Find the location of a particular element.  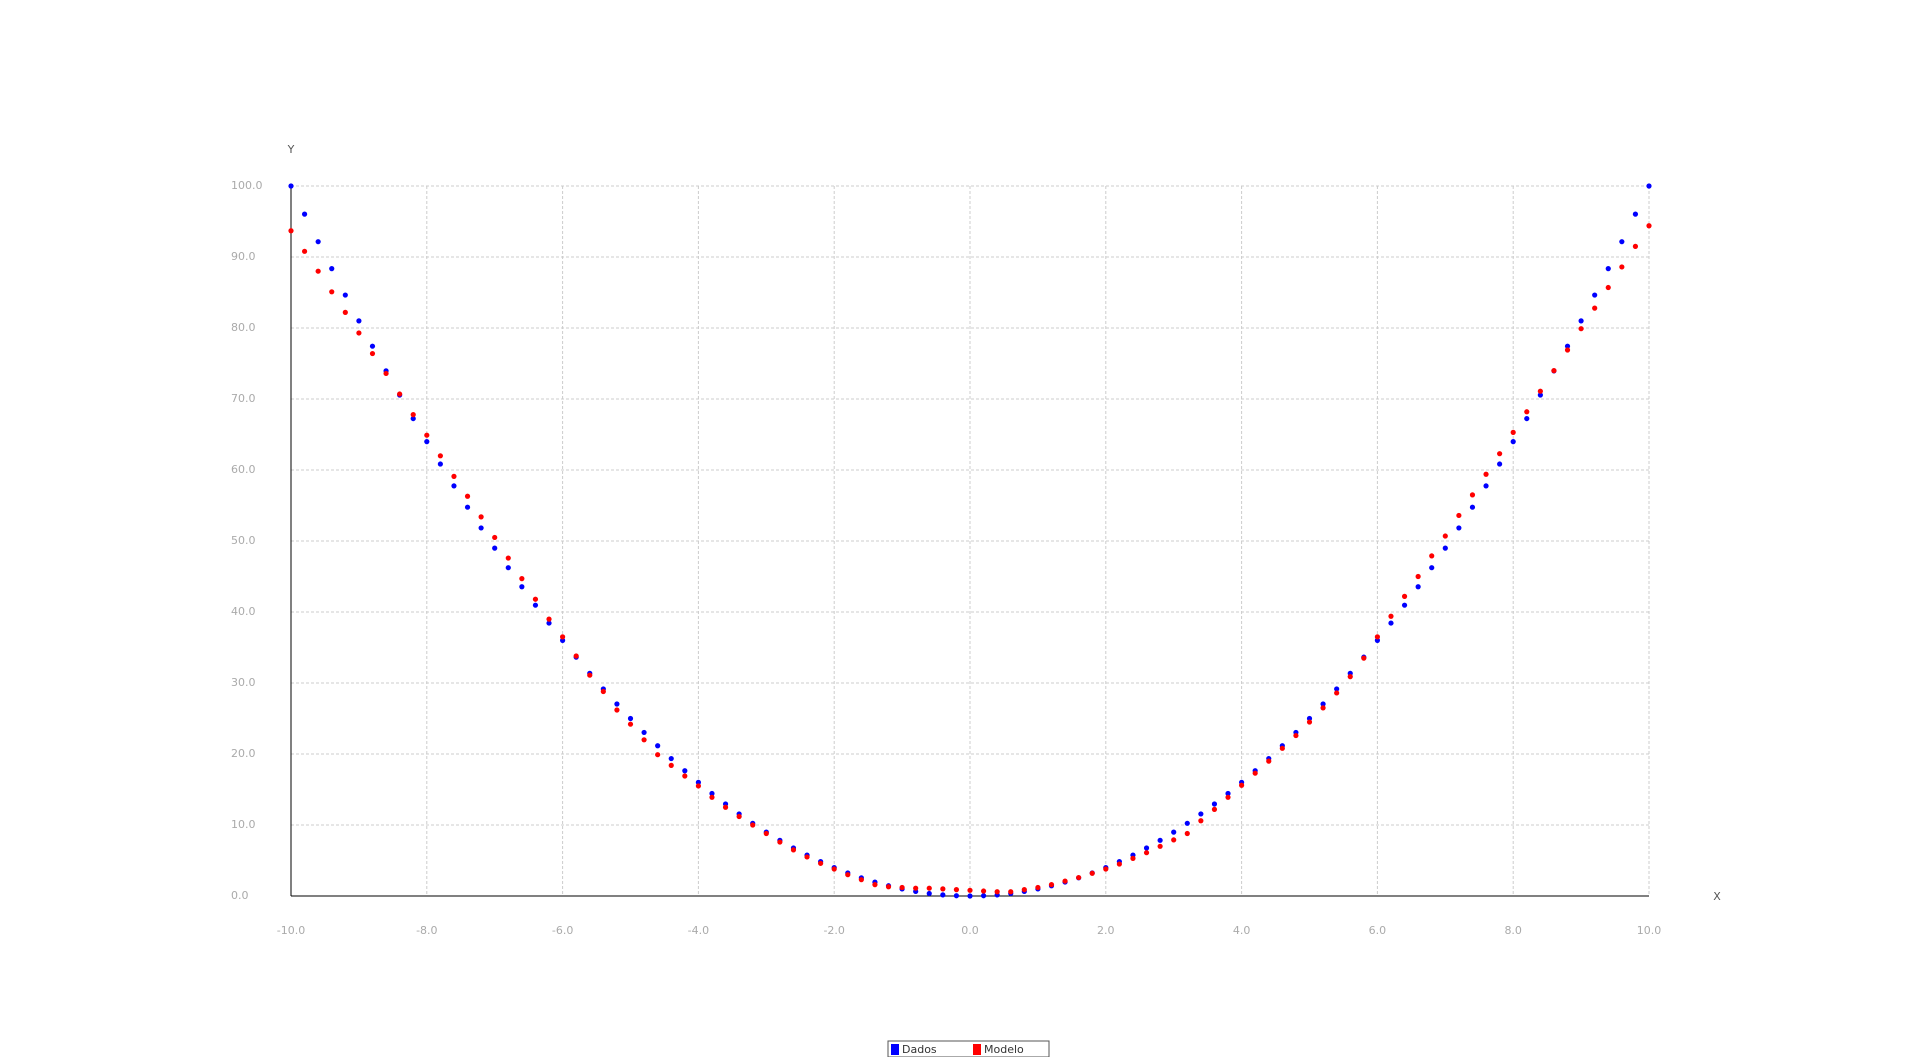

y-tick-label: 50.0 is located at coordinates (243, 540).